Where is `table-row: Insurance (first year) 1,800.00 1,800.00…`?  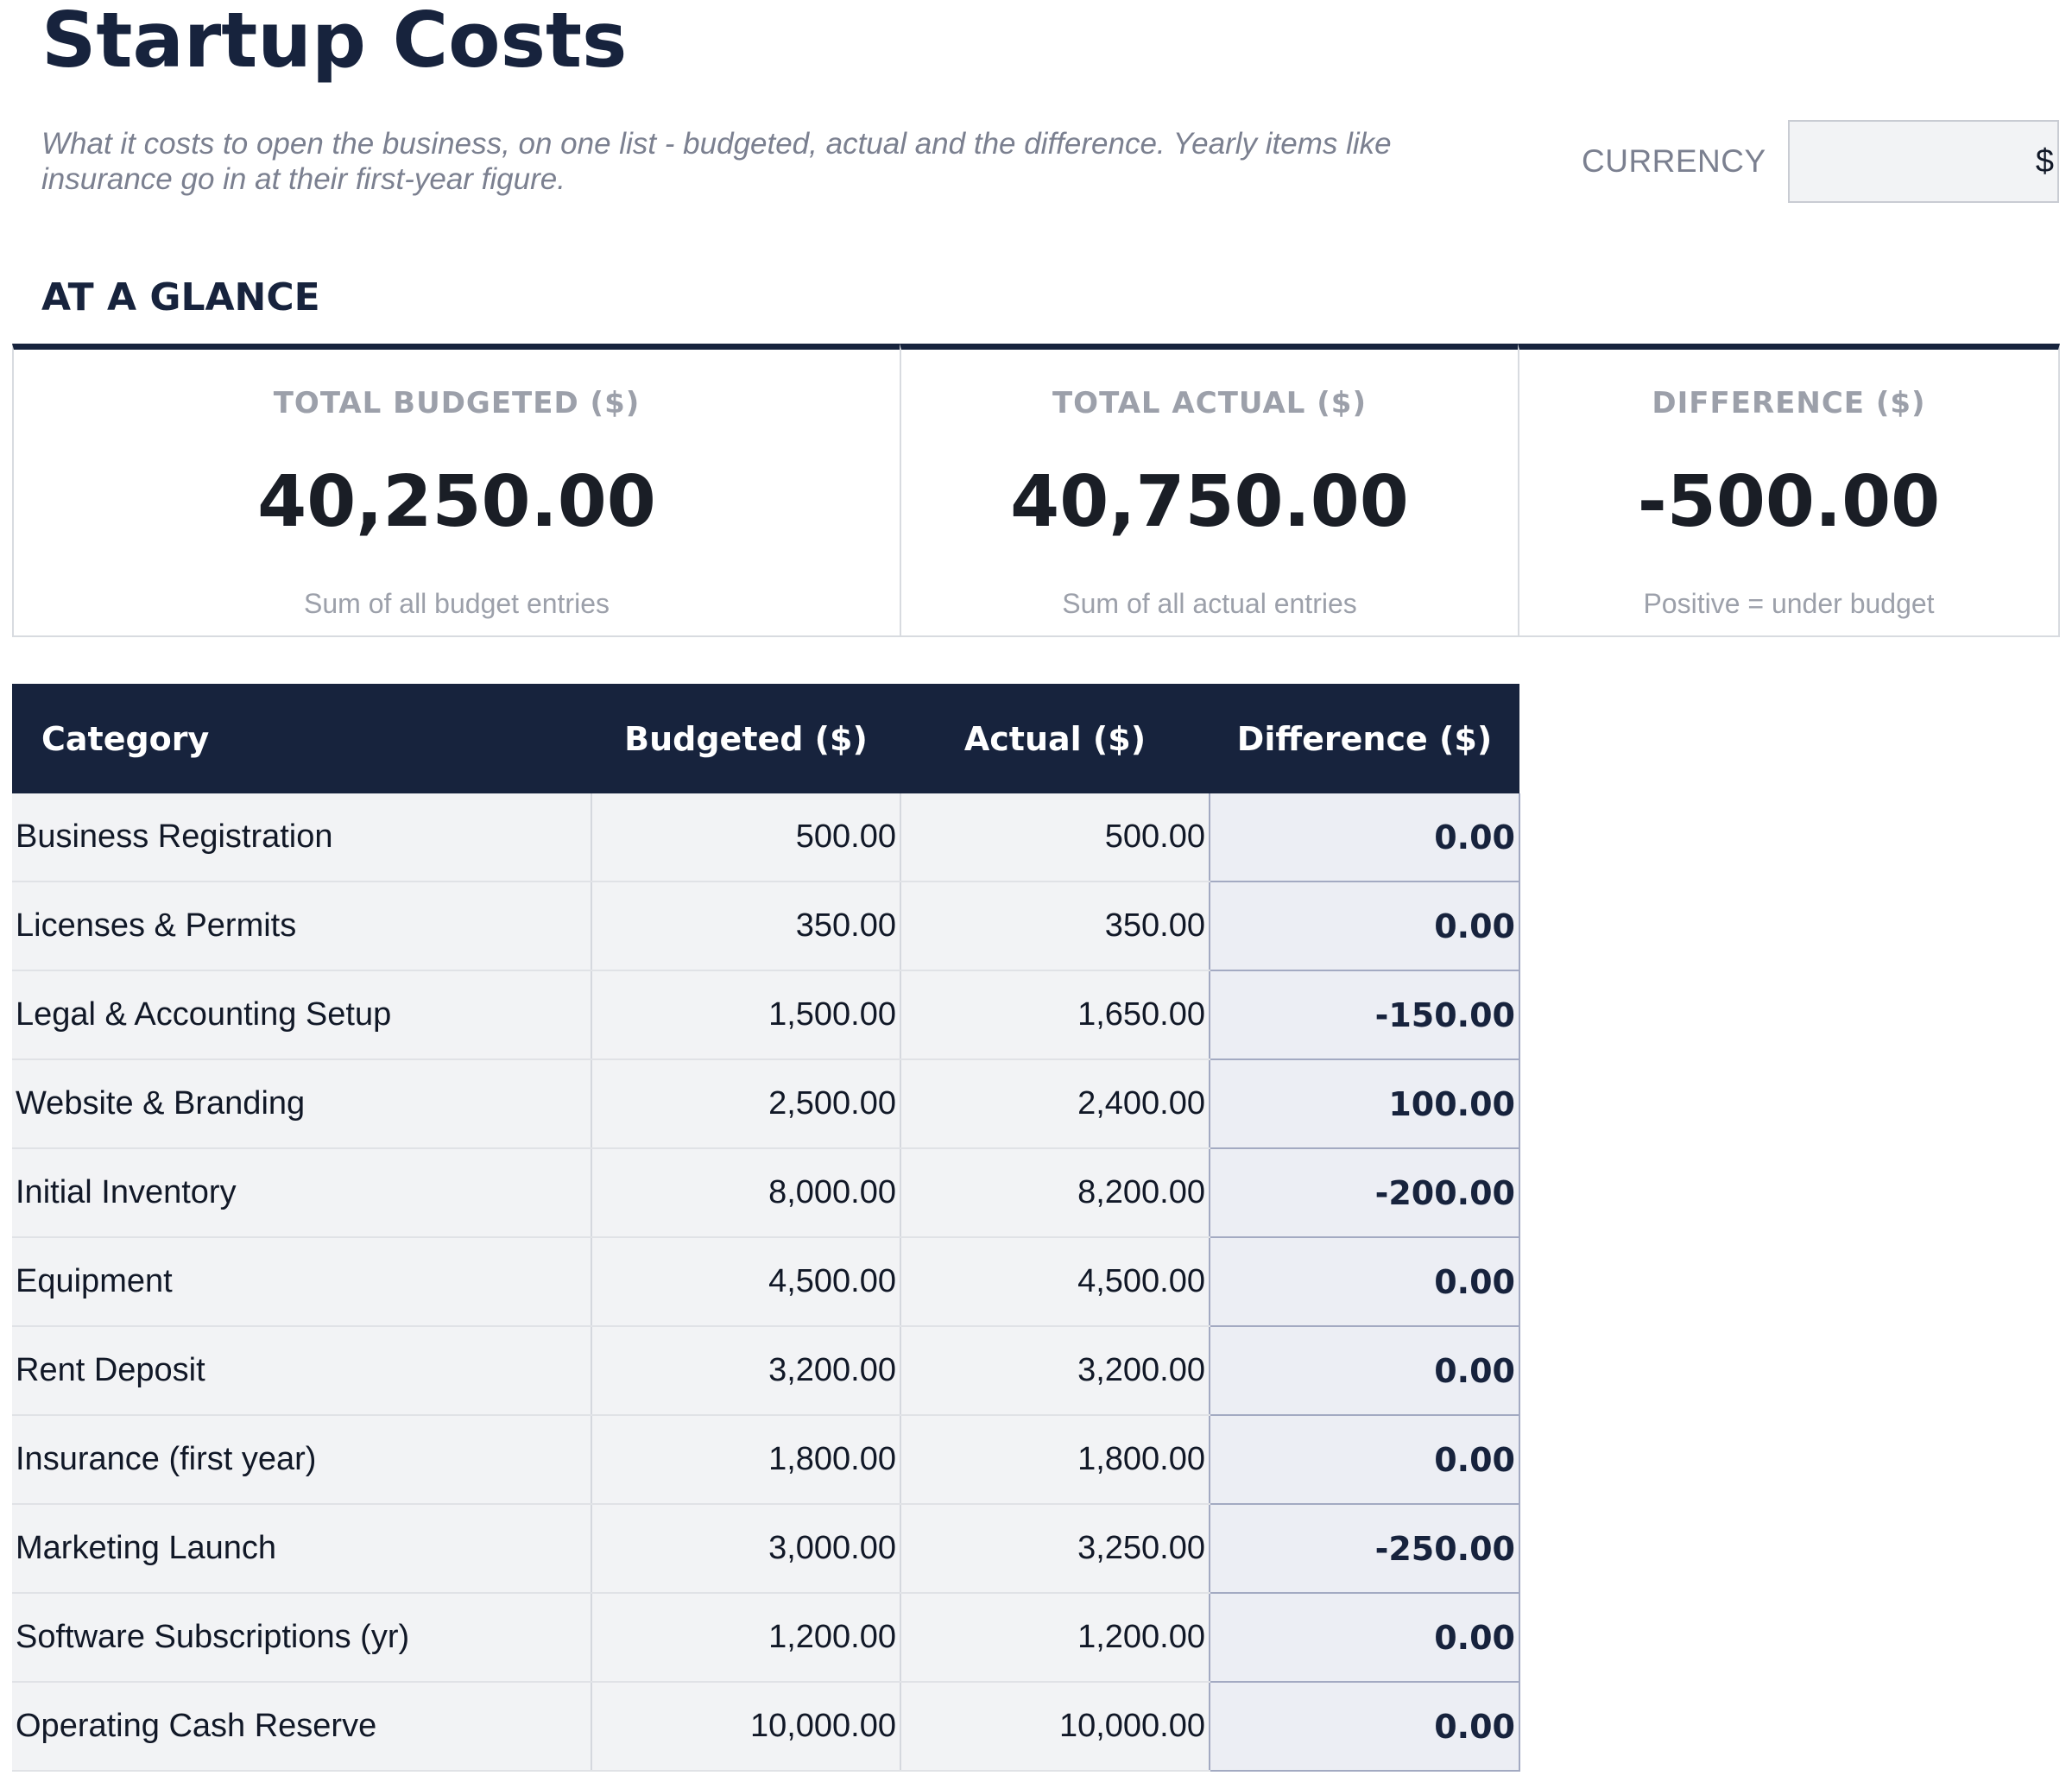 table-row: Insurance (first year) 1,800.00 1,800.00… is located at coordinates (766, 1460).